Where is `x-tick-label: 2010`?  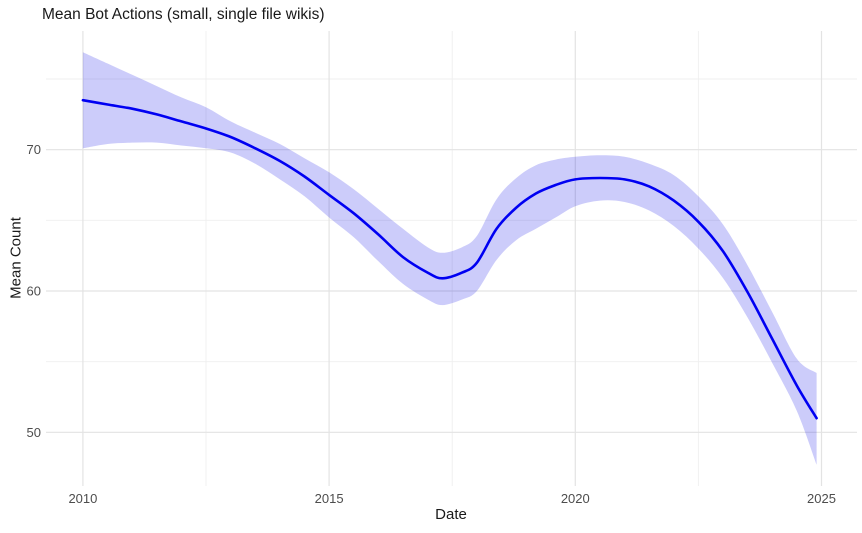 x-tick-label: 2010 is located at coordinates (82, 498).